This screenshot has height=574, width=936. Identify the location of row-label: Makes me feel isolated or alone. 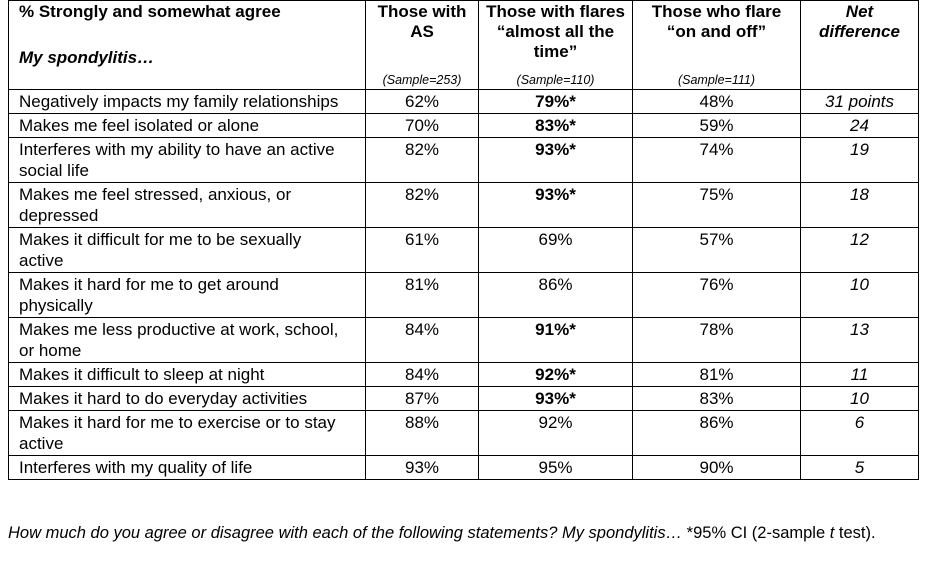
(187, 125).